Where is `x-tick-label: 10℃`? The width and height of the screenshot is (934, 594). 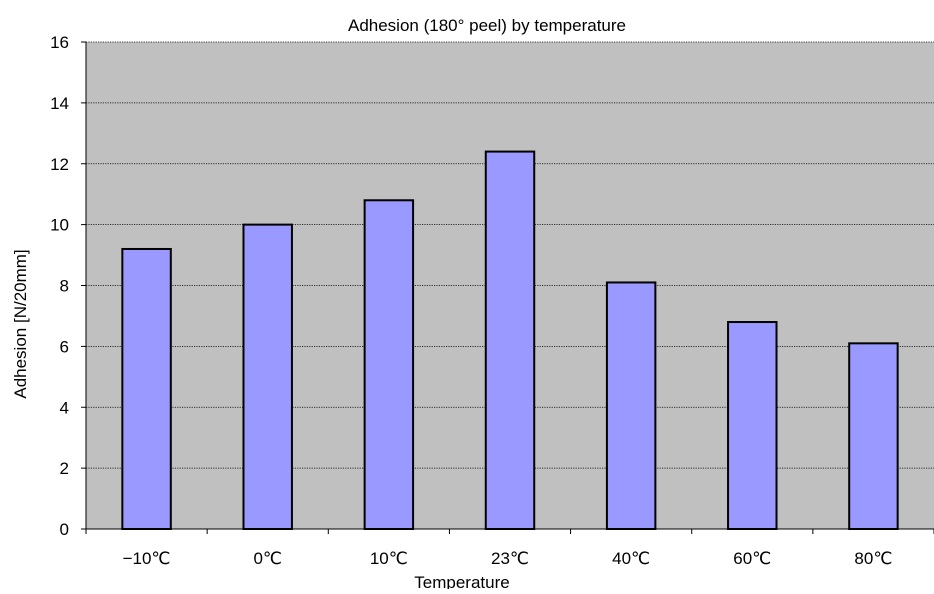
x-tick-label: 10℃ is located at coordinates (389, 558).